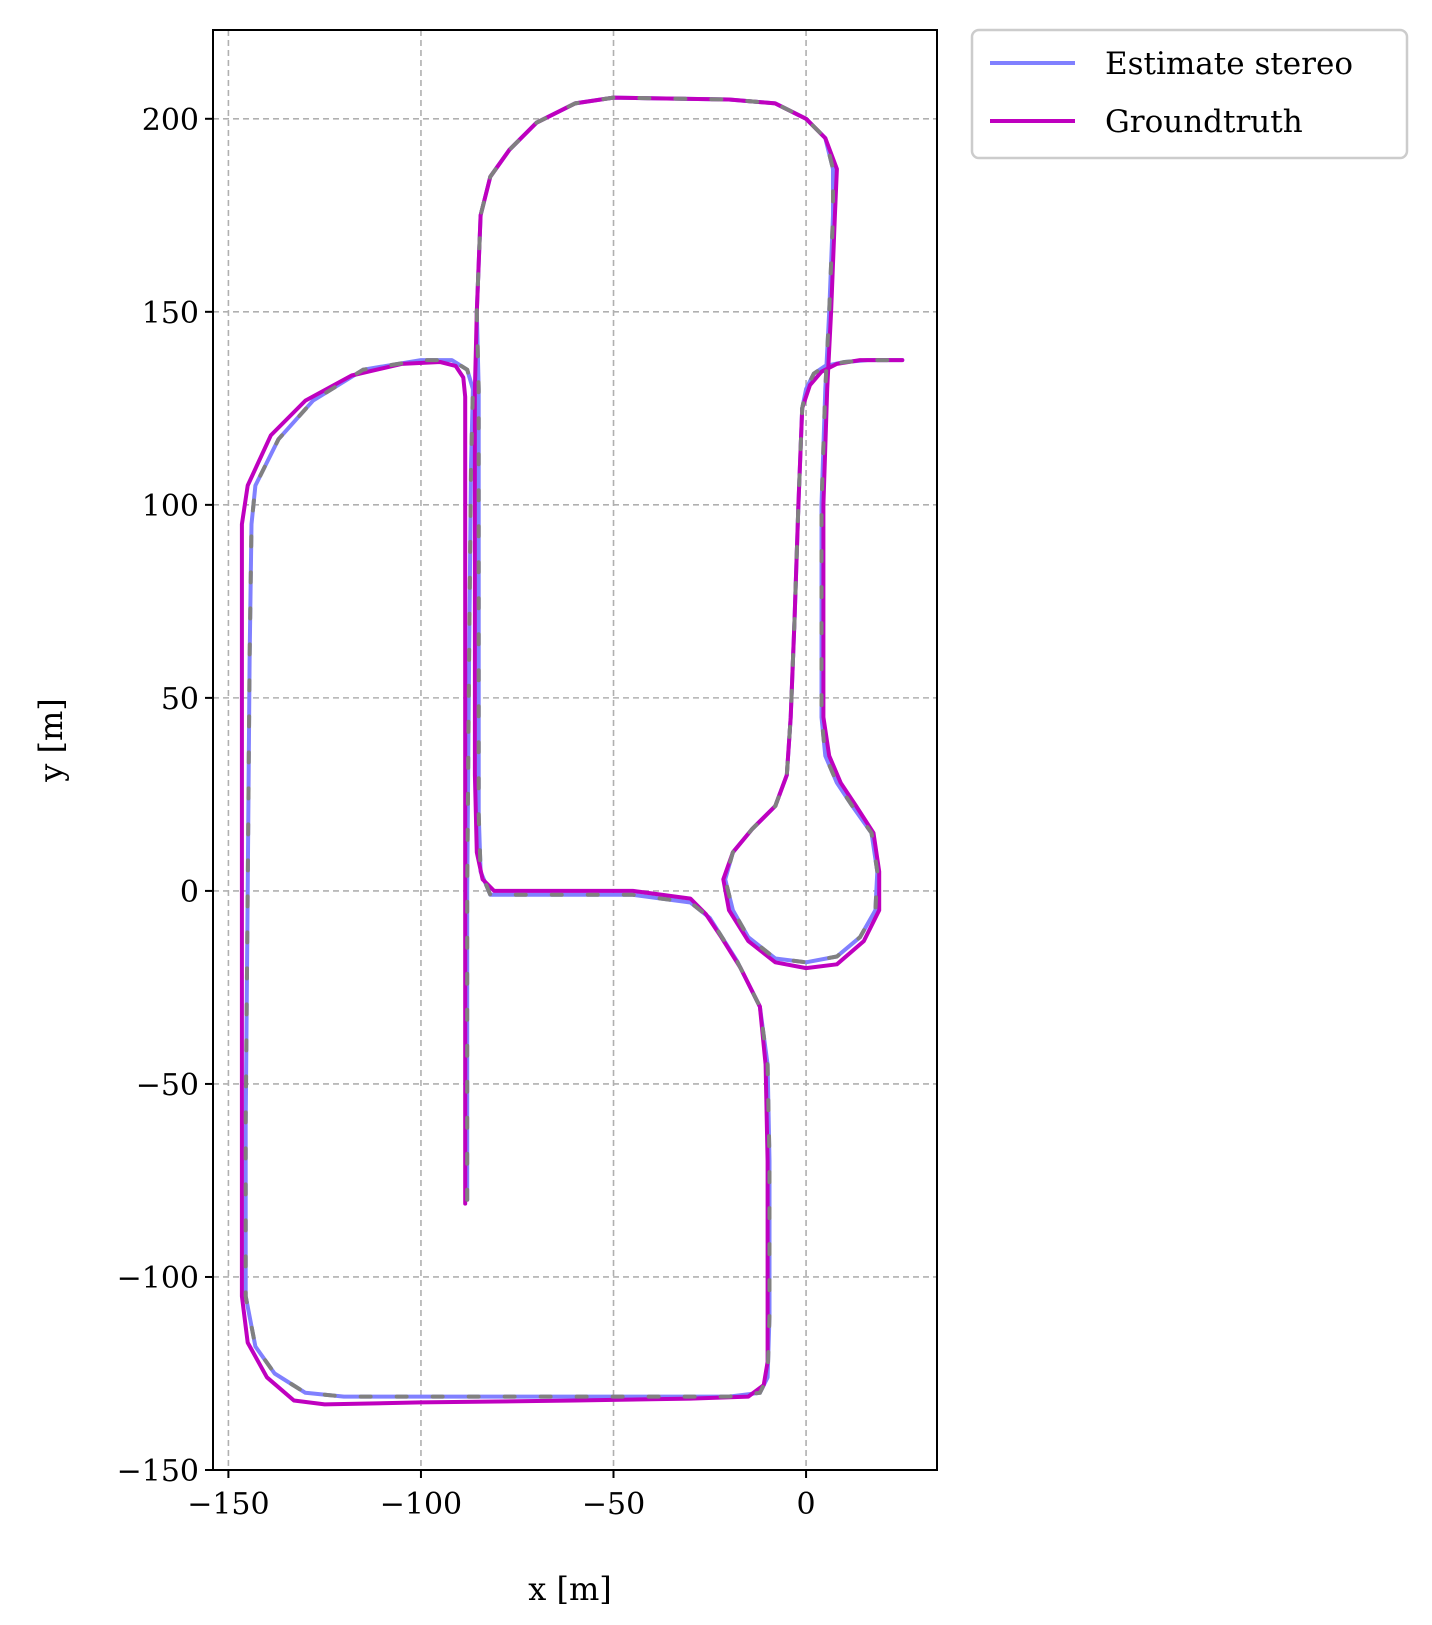 The image size is (1432, 1625). Describe the element at coordinates (1204, 122) in the screenshot. I see `legend-label-groundtruth: Groundtruth` at that location.